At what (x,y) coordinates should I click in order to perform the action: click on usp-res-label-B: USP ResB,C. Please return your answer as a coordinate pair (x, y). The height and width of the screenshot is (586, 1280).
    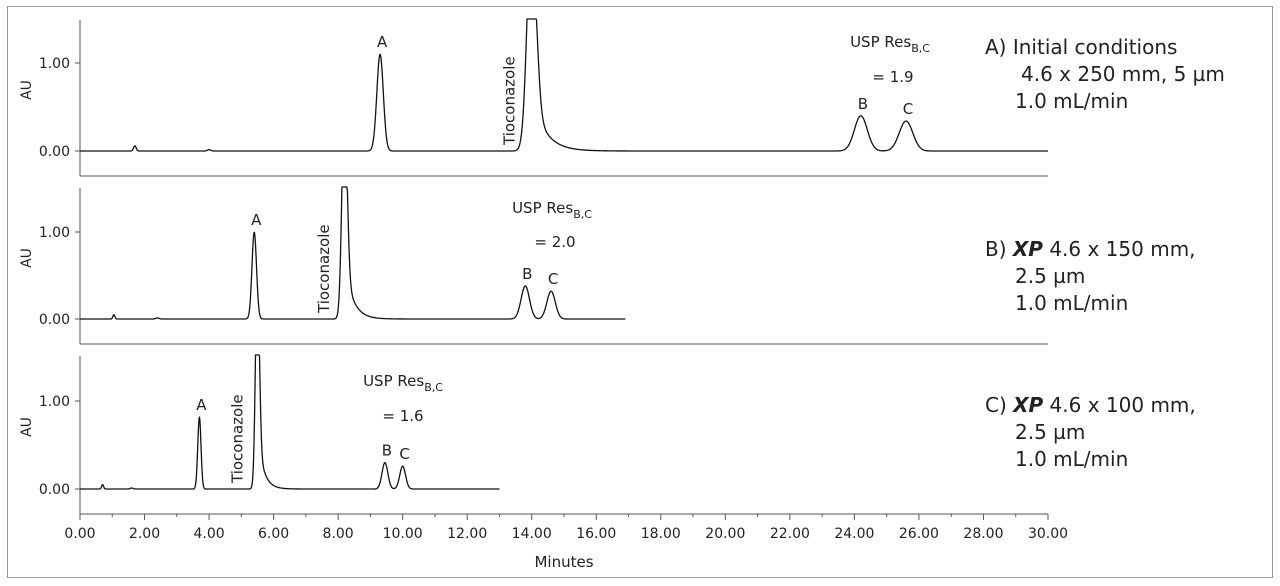
    Looking at the image, I should click on (552, 210).